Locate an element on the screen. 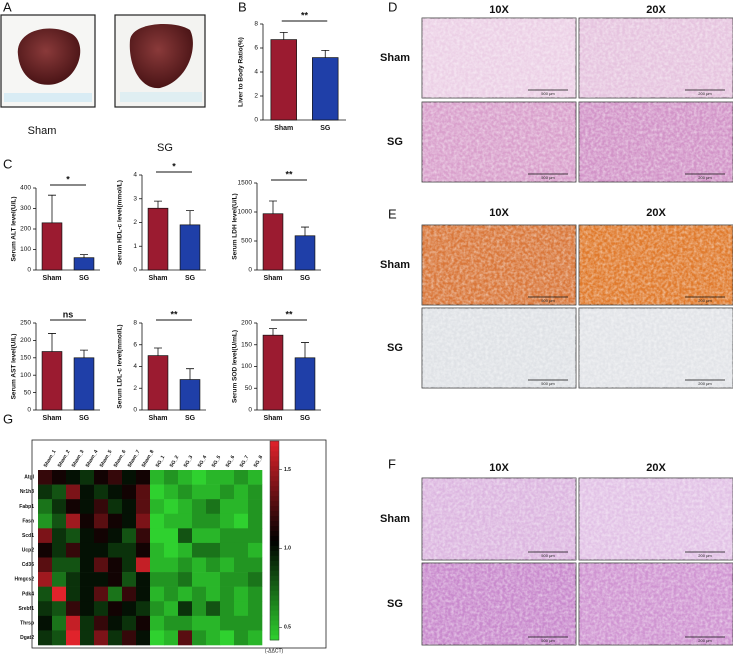 The height and width of the screenshot is (657, 733). y-tick-label: 150 is located at coordinates (25, 358).